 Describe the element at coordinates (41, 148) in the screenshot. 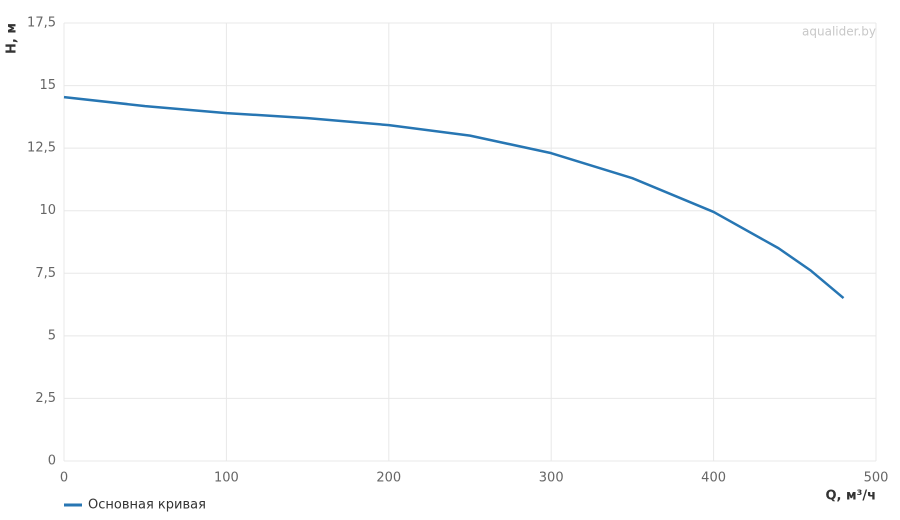

I see `y-tick-label: 12,5` at that location.